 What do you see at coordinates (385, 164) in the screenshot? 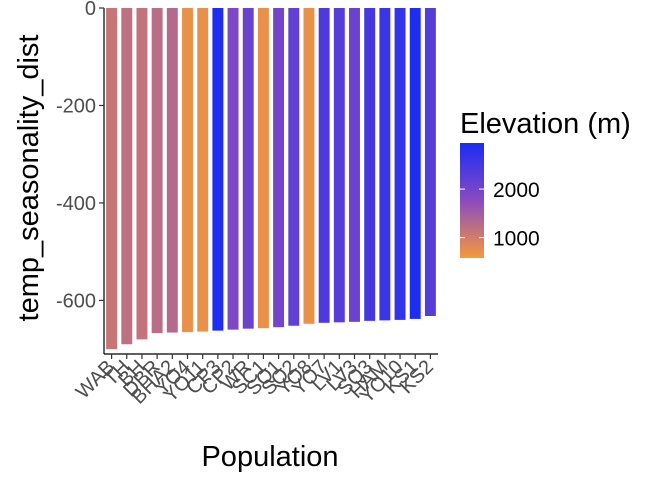
I see `bar-ham` at bounding box center [385, 164].